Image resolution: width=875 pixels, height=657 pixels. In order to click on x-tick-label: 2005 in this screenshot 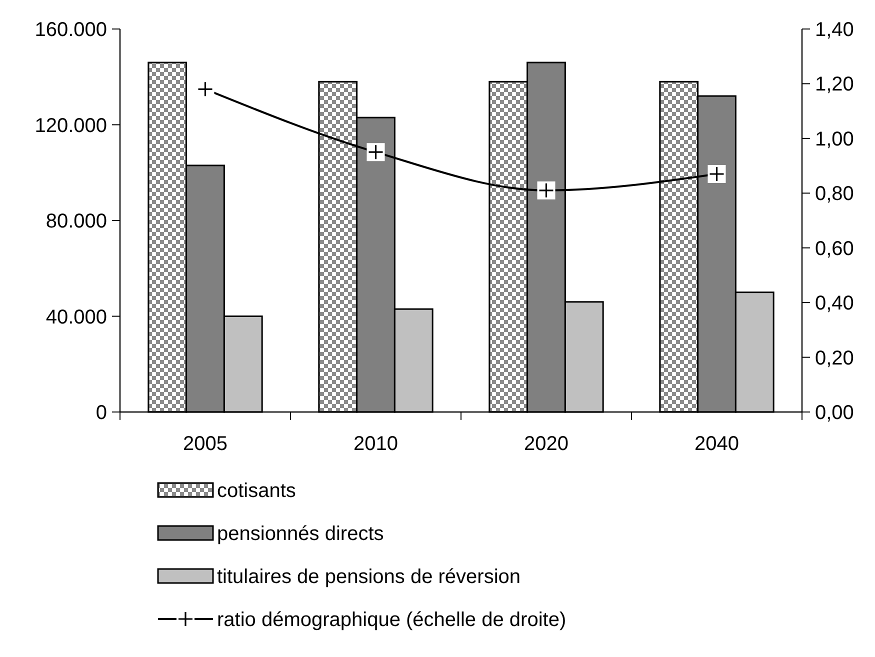, I will do `click(205, 444)`.